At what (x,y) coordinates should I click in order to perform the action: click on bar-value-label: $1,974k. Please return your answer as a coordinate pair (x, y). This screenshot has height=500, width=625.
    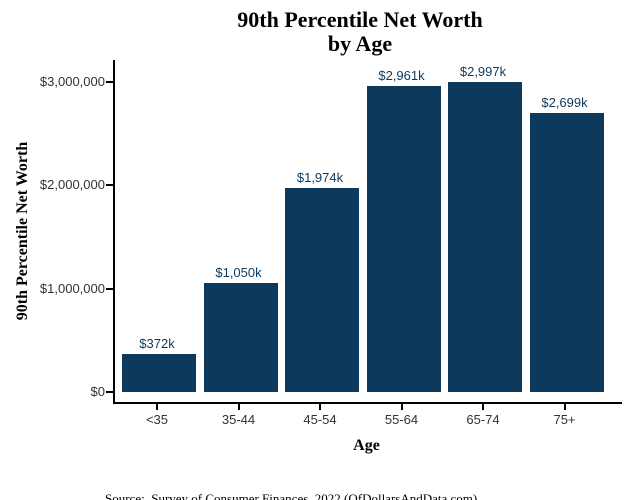
    Looking at the image, I should click on (320, 177).